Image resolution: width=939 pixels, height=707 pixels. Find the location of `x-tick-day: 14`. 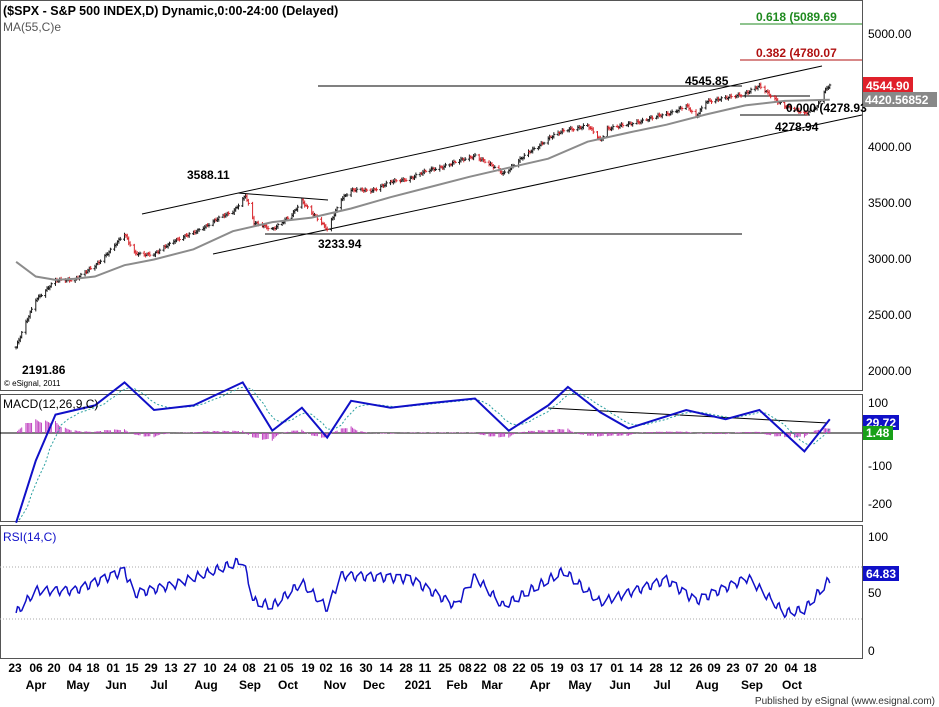

x-tick-day: 14 is located at coordinates (636, 668).